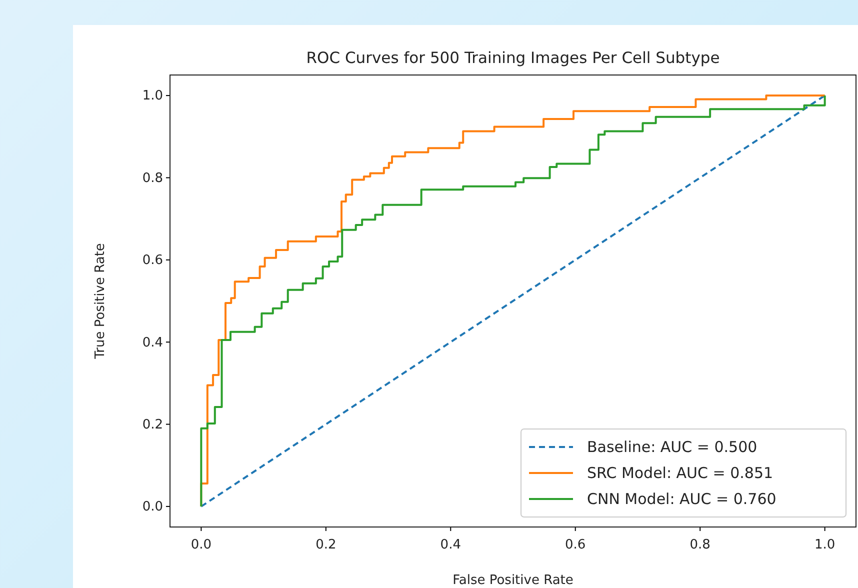  What do you see at coordinates (513, 58) in the screenshot?
I see `chart-title: ROC Curves for 500 Training Images Per Cell Subtype` at bounding box center [513, 58].